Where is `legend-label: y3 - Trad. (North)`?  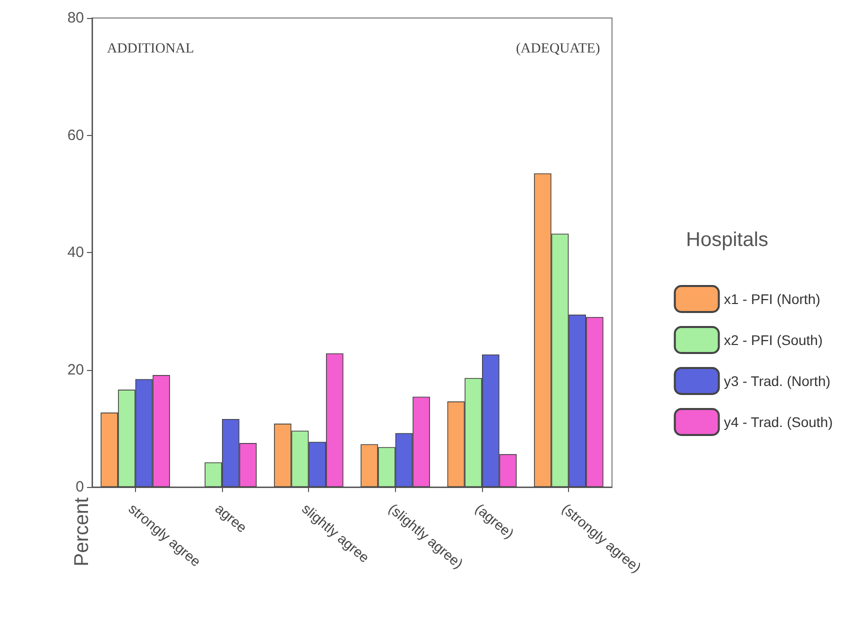 legend-label: y3 - Trad. (North) is located at coordinates (777, 381).